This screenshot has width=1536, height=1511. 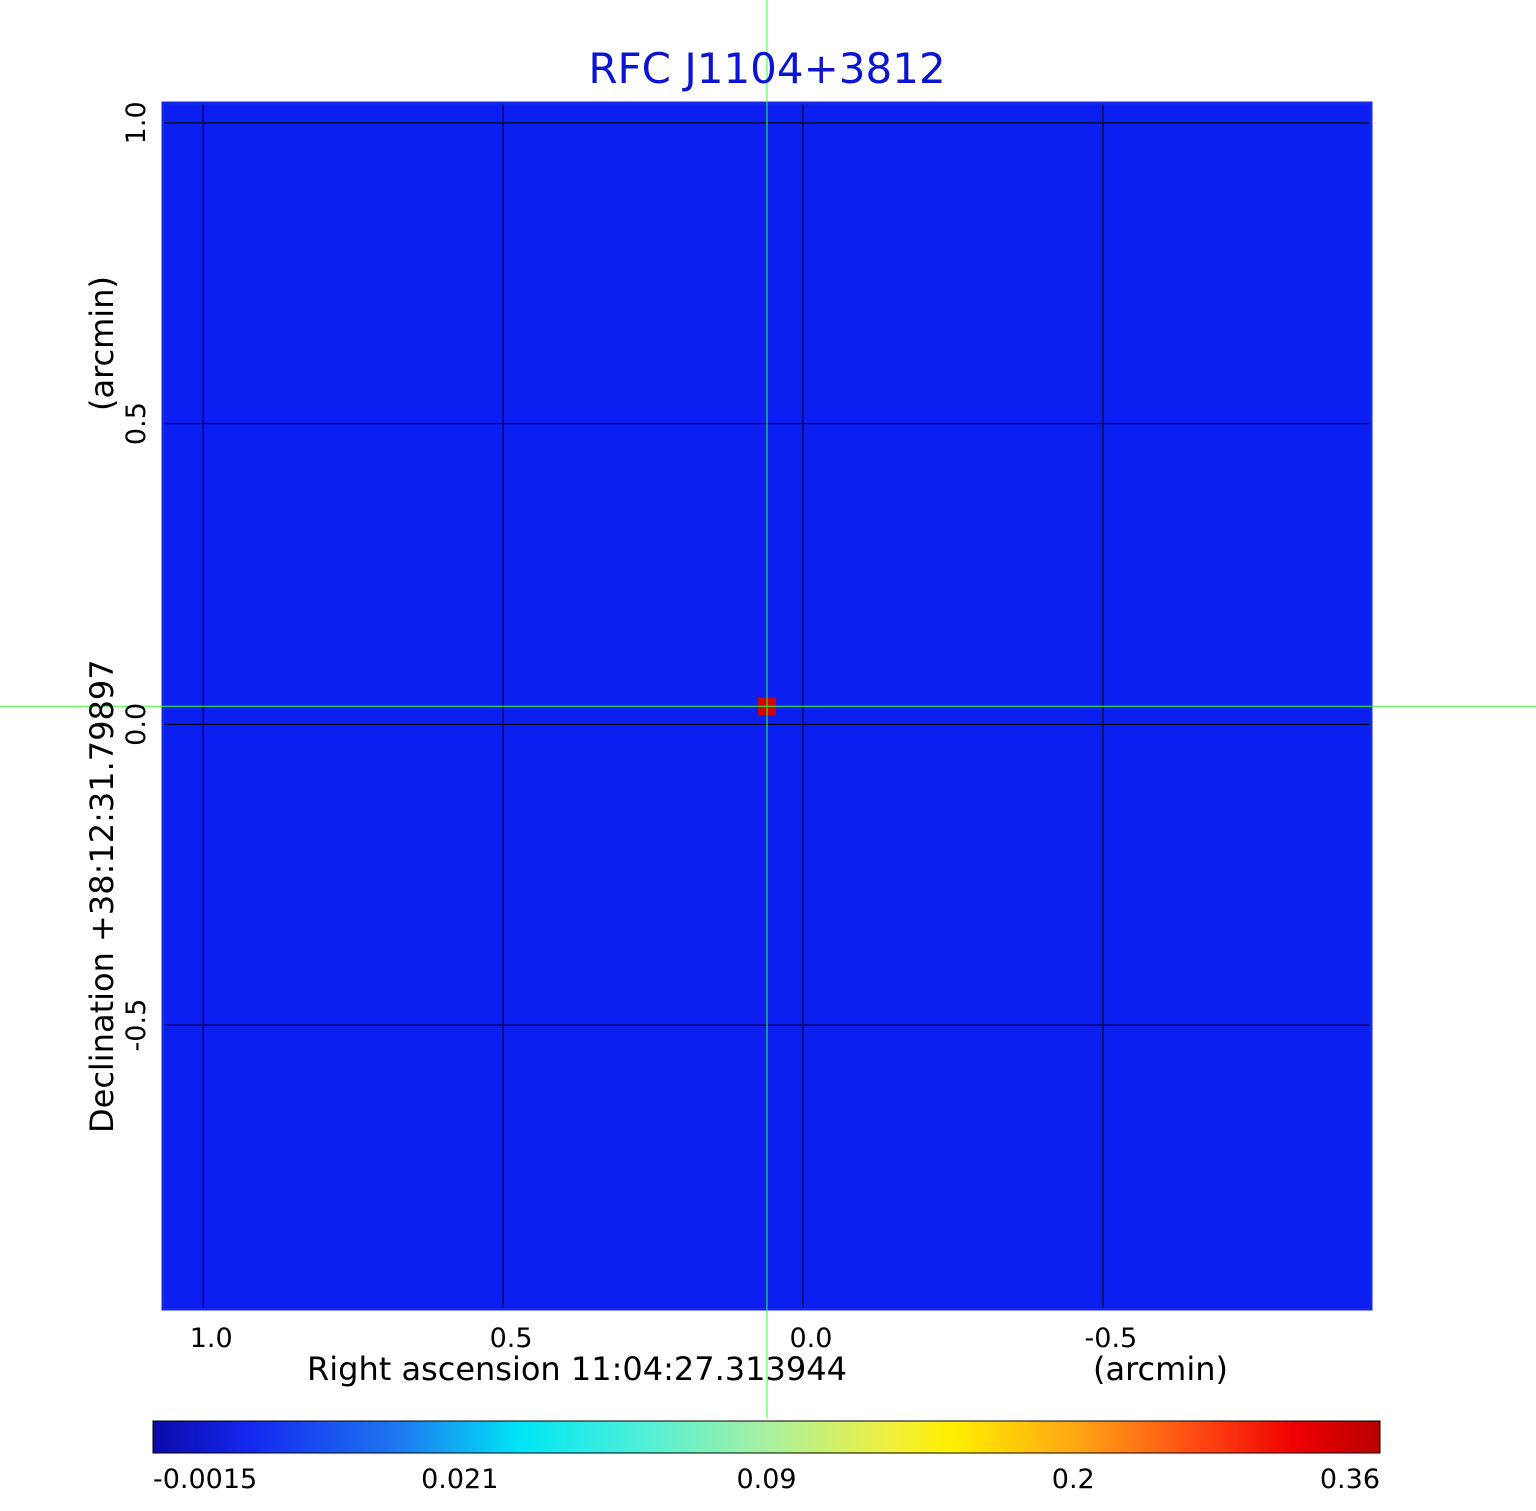 I want to click on x-axis-label: Right ascension 11:04:27.313944, so click(x=577, y=1369).